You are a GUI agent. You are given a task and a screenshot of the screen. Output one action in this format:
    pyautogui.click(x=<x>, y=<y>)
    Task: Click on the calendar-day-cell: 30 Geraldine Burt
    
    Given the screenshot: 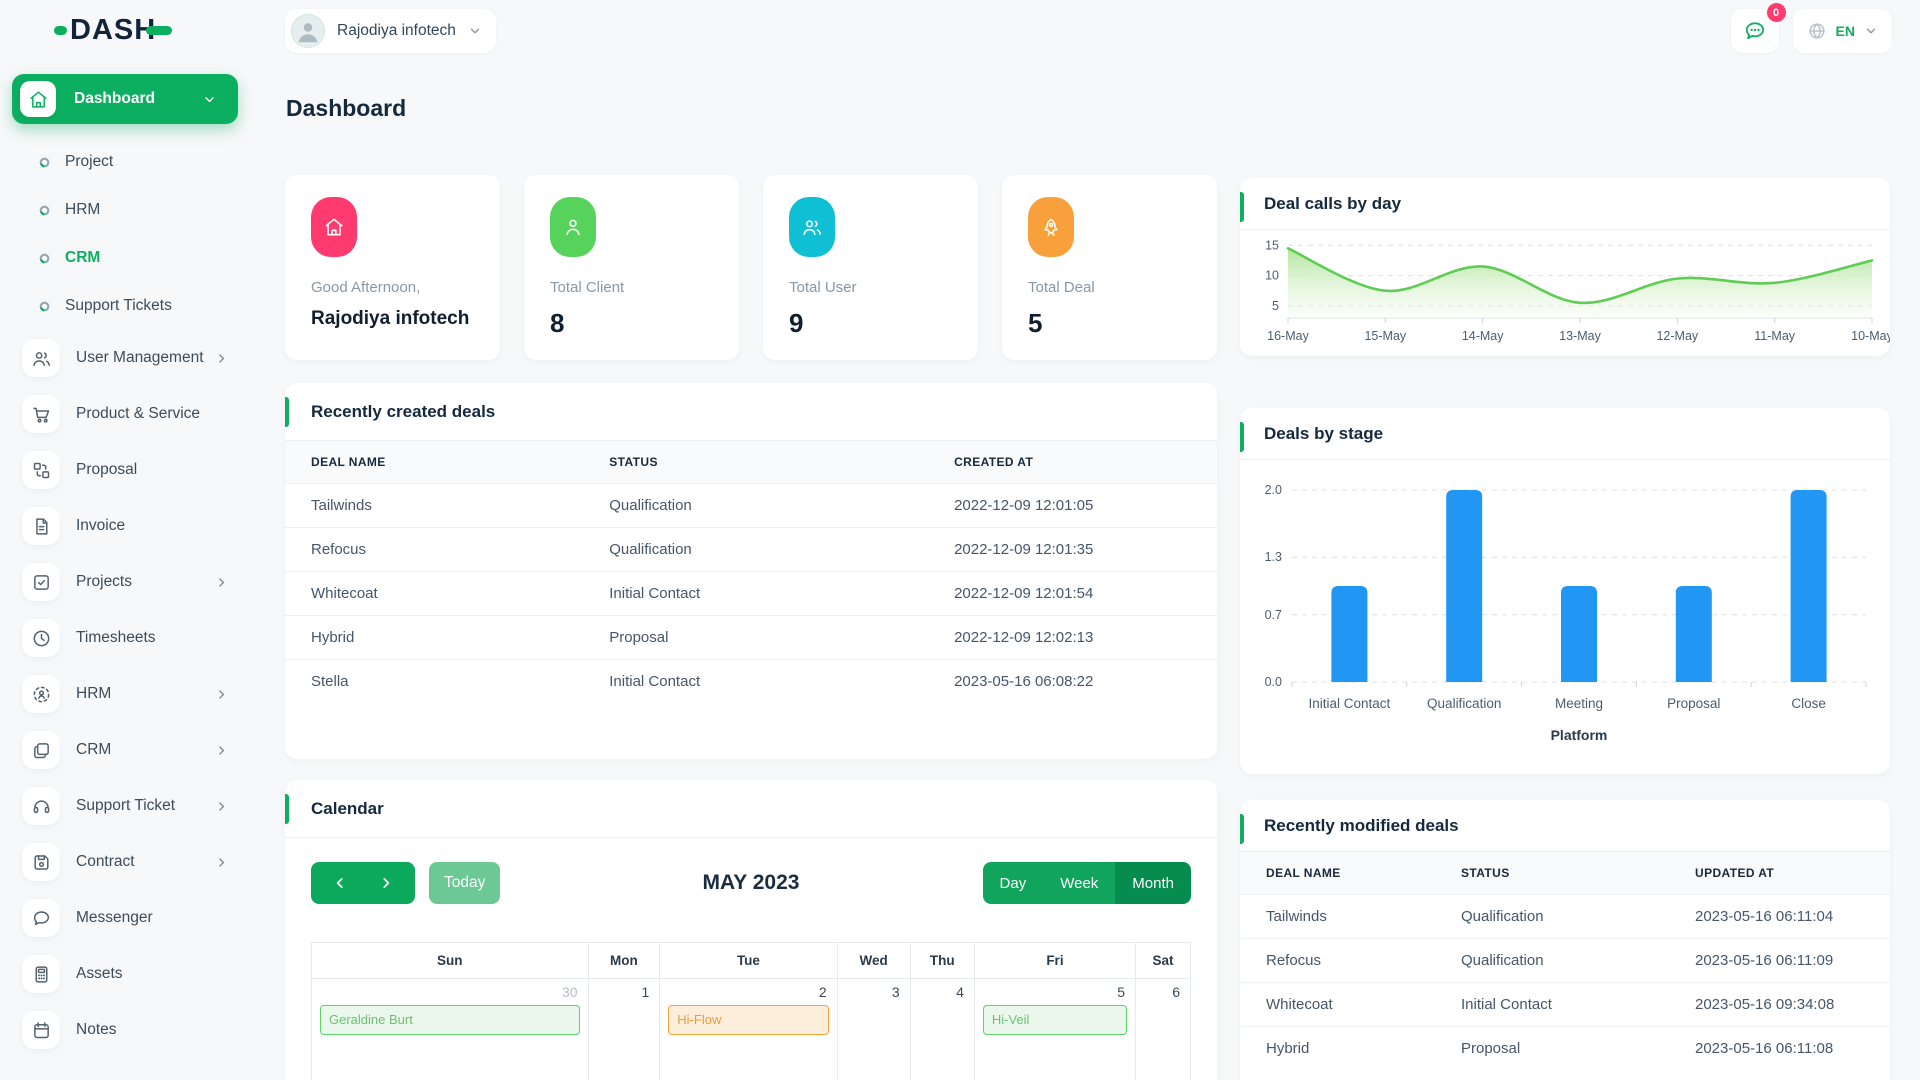 What is the action you would take?
    pyautogui.click(x=450, y=1029)
    